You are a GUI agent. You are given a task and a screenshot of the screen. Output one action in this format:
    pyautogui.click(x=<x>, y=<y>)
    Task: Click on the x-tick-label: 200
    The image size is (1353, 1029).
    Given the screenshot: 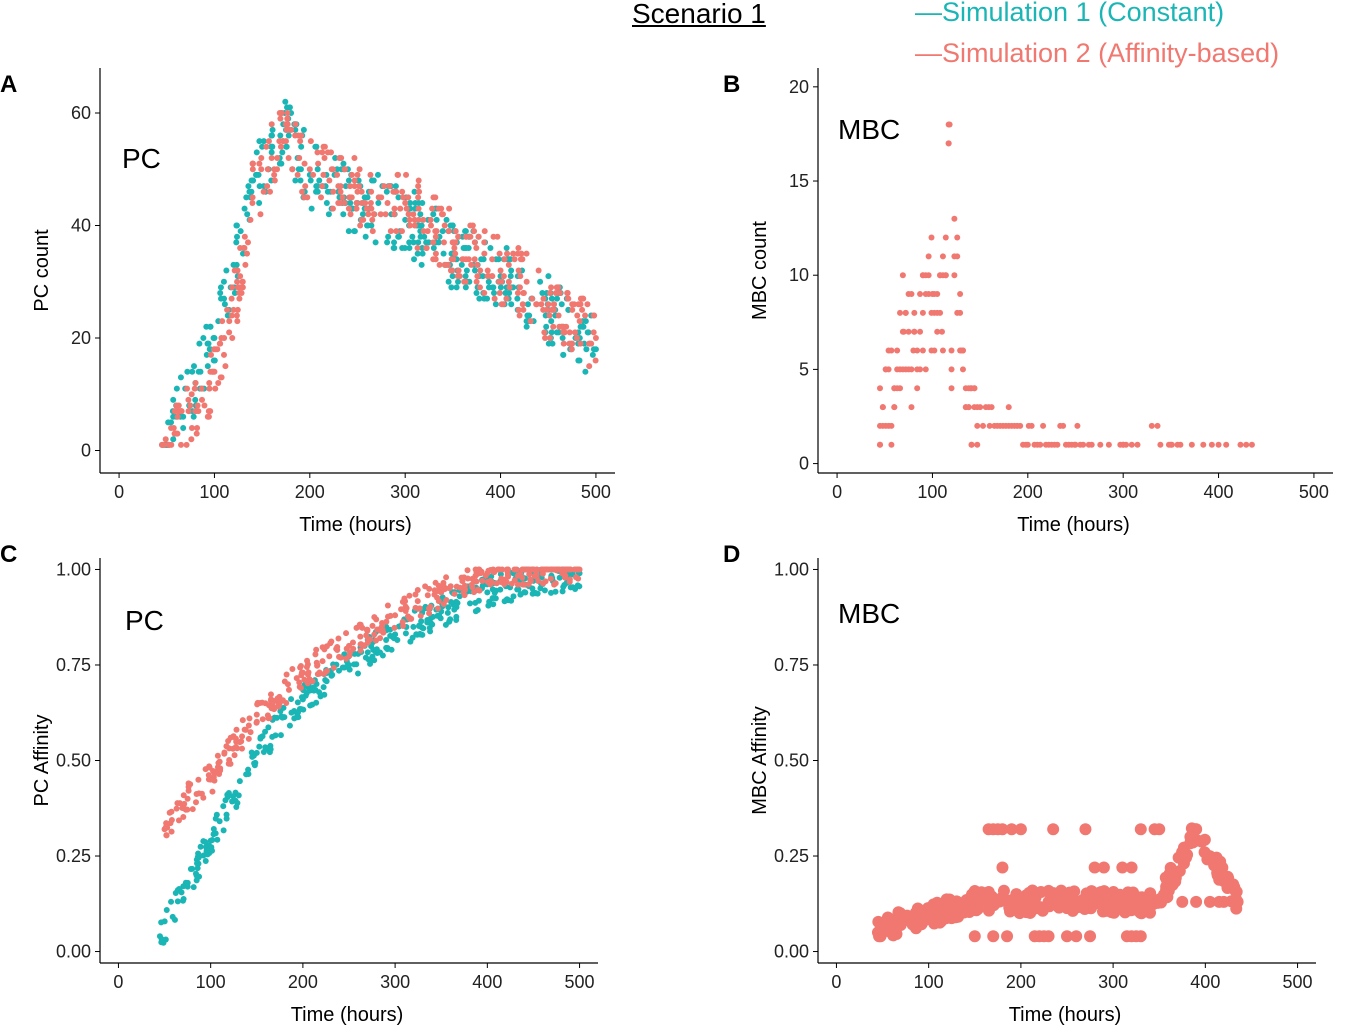 What is the action you would take?
    pyautogui.click(x=1028, y=492)
    